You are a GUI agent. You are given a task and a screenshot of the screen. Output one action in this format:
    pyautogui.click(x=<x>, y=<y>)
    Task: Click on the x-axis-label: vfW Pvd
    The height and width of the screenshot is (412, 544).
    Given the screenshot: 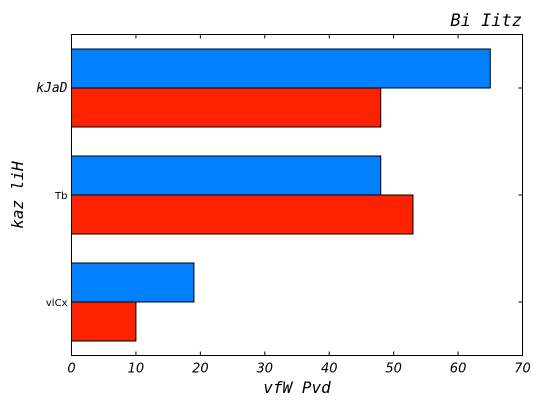 What is the action you would take?
    pyautogui.click(x=297, y=387)
    